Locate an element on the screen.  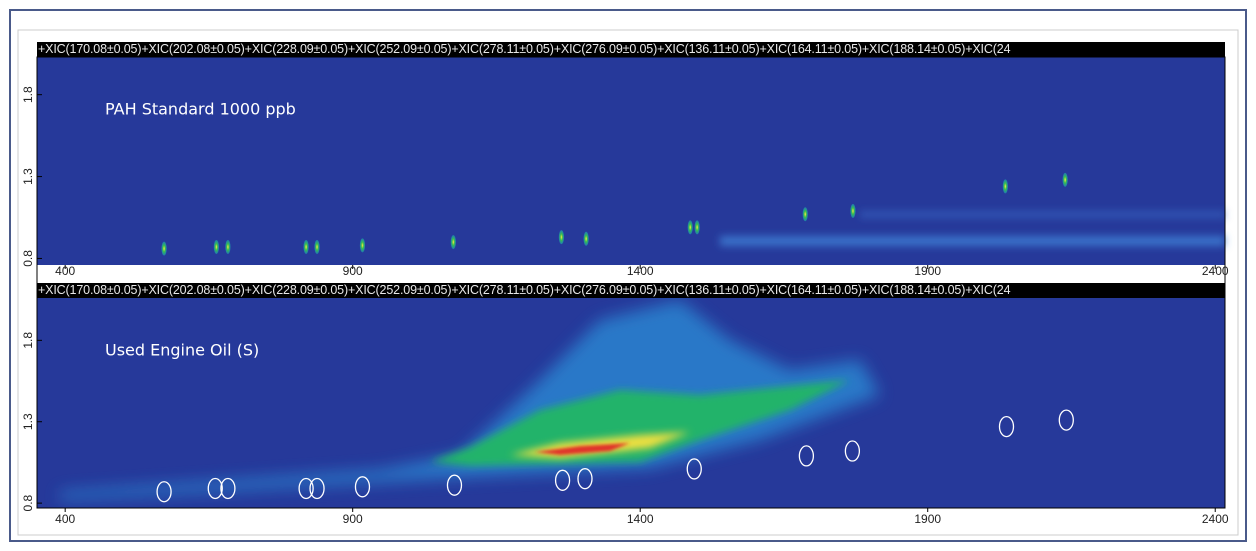
streaks is located at coordinates (972, 228).